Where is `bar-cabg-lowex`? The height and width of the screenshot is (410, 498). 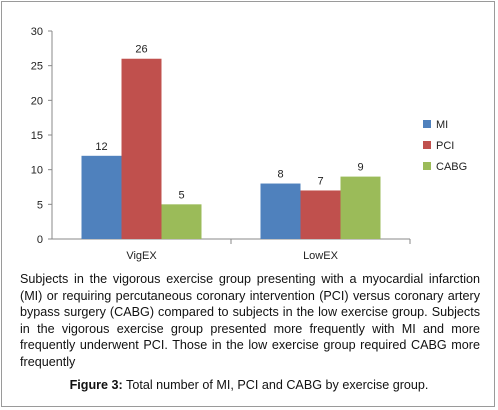
bar-cabg-lowex is located at coordinates (360, 207).